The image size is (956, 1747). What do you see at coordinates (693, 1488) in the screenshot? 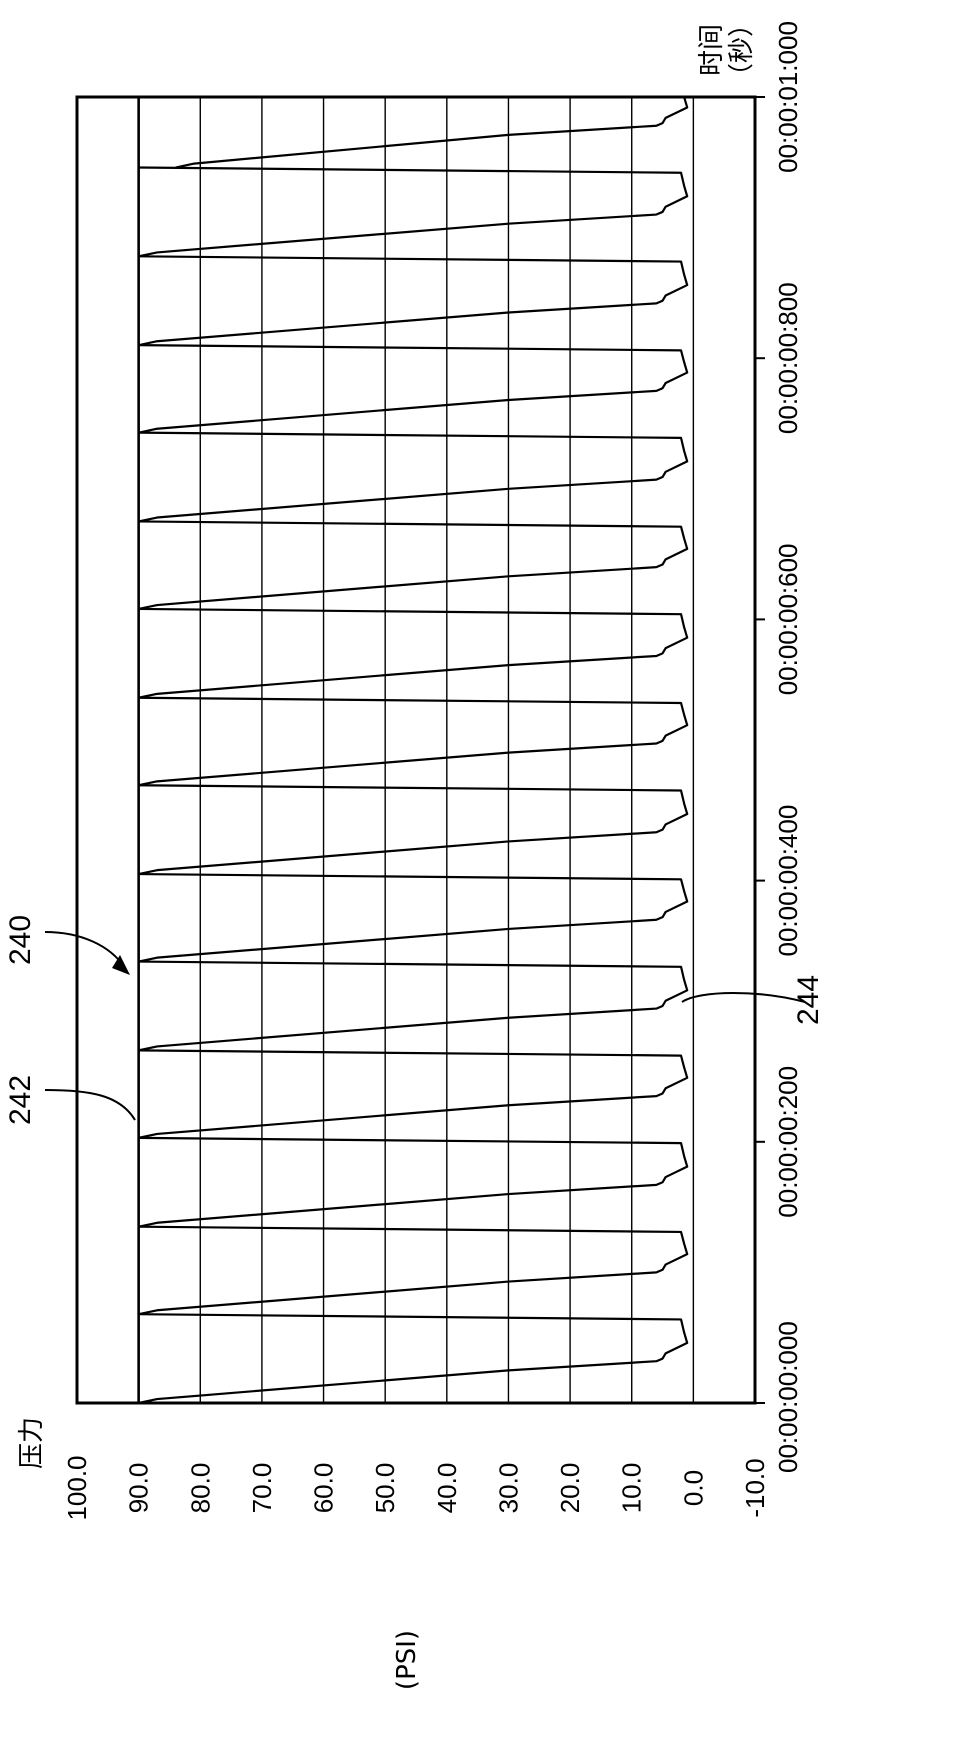
I see `y-tick-label: 0.0` at bounding box center [693, 1488].